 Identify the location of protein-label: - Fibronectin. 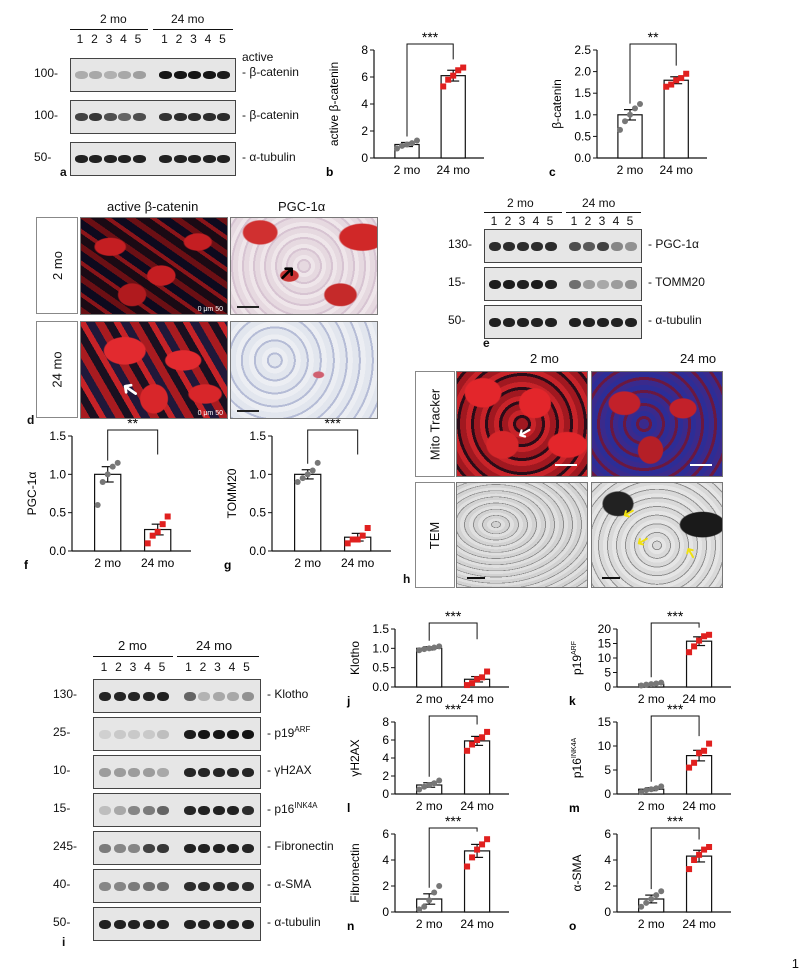
(300, 846).